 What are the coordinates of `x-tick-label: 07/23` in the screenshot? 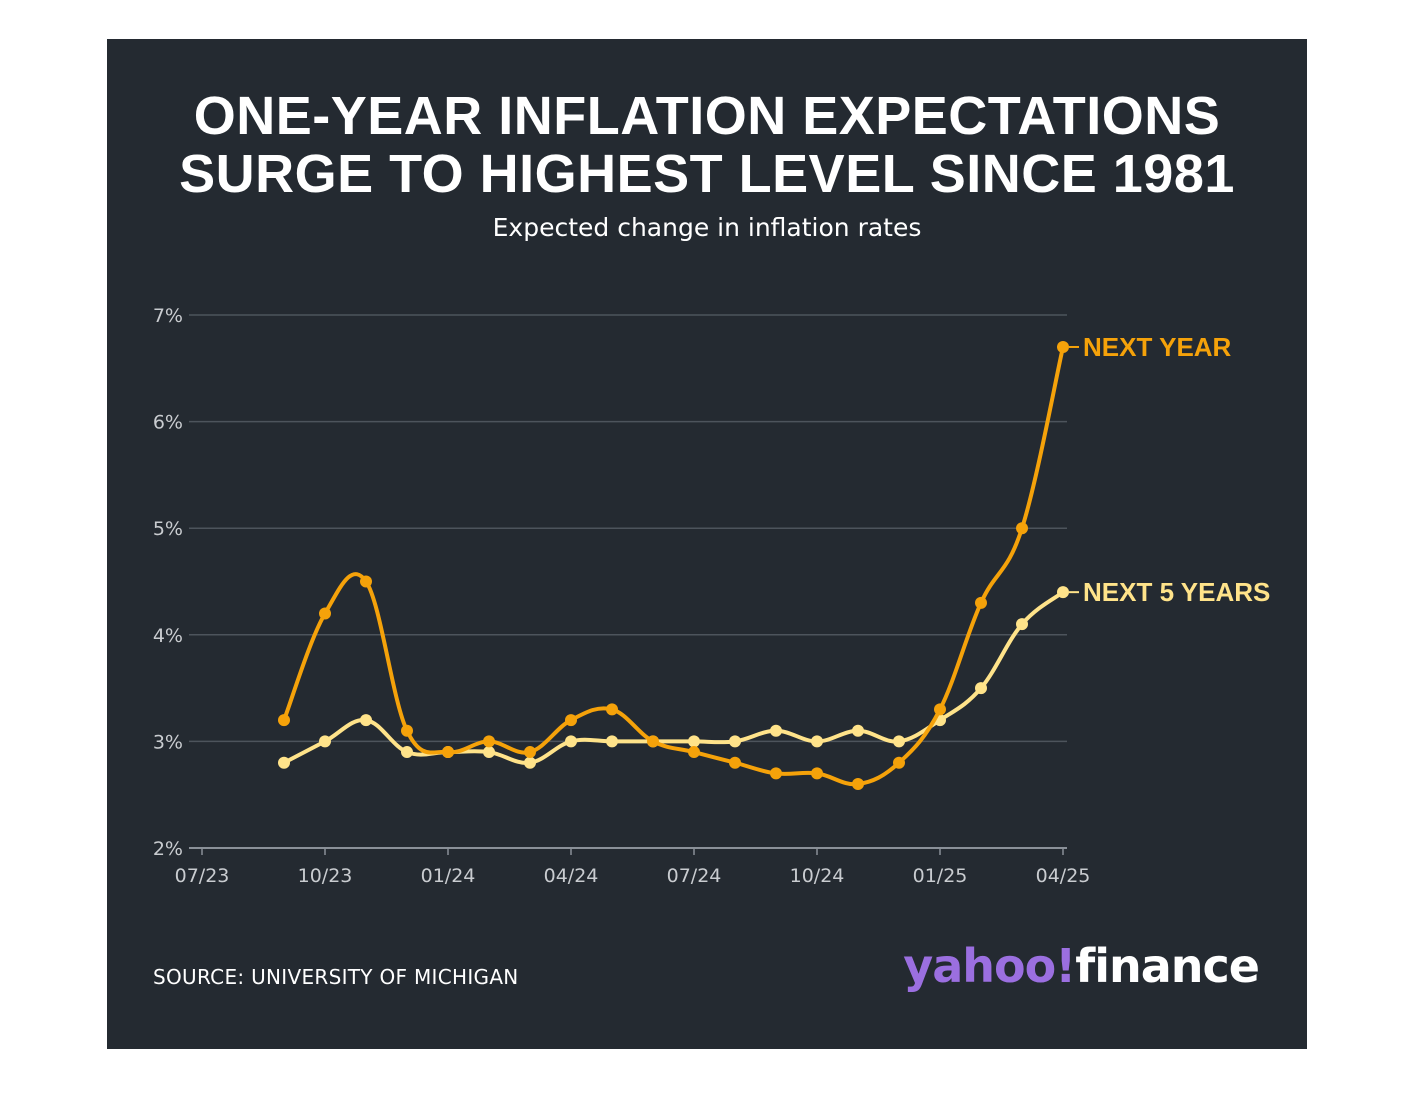 It's located at (202, 876).